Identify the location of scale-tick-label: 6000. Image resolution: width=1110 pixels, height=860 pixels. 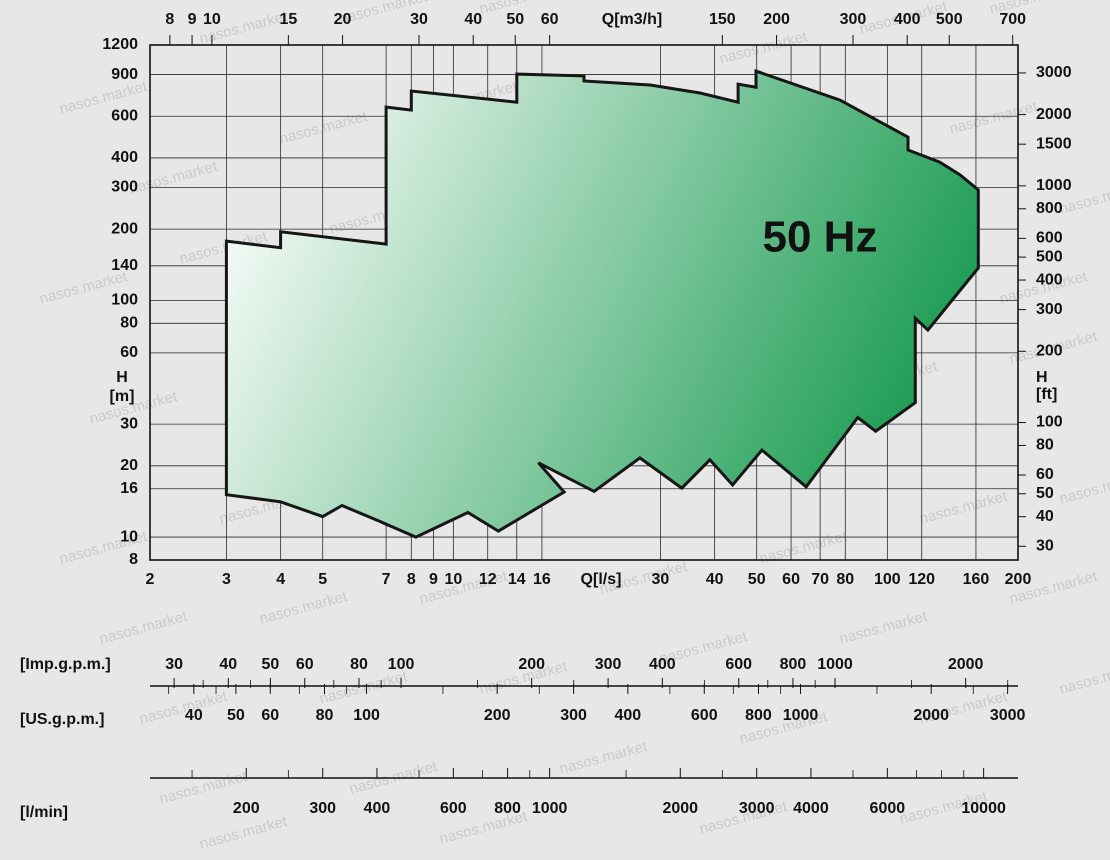
(888, 808).